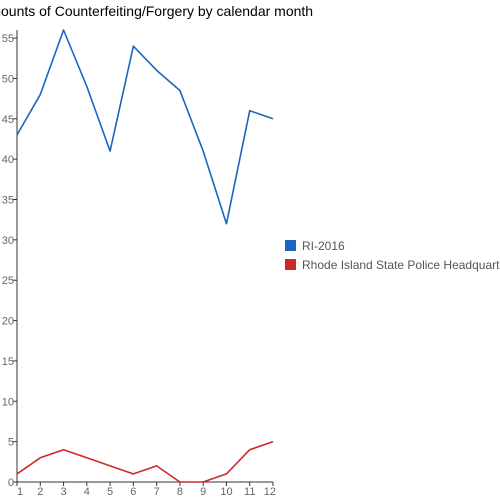 This screenshot has width=500, height=500. What do you see at coordinates (11, 443) in the screenshot?
I see `y-tick-label: 5` at bounding box center [11, 443].